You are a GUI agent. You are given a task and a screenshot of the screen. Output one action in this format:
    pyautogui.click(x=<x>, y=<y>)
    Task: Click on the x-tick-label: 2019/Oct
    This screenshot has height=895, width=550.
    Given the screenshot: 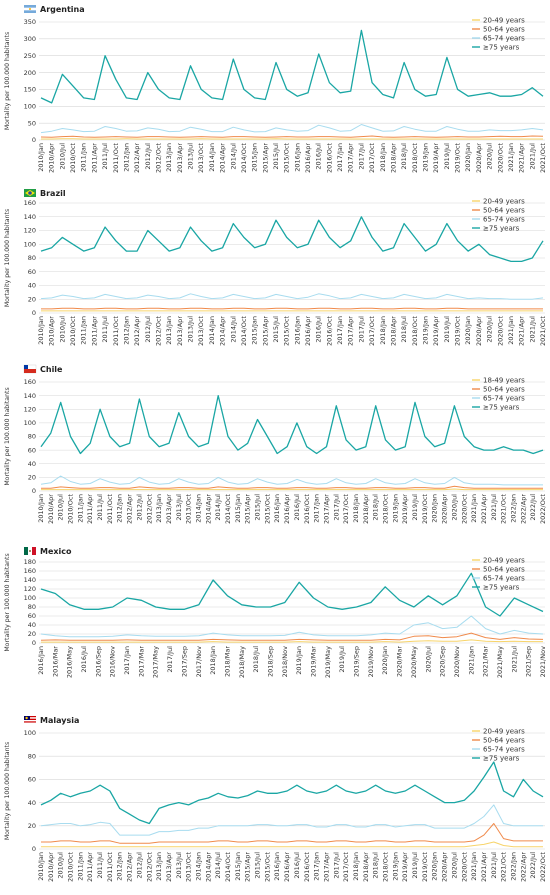 What is the action you would take?
    pyautogui.click(x=458, y=331)
    